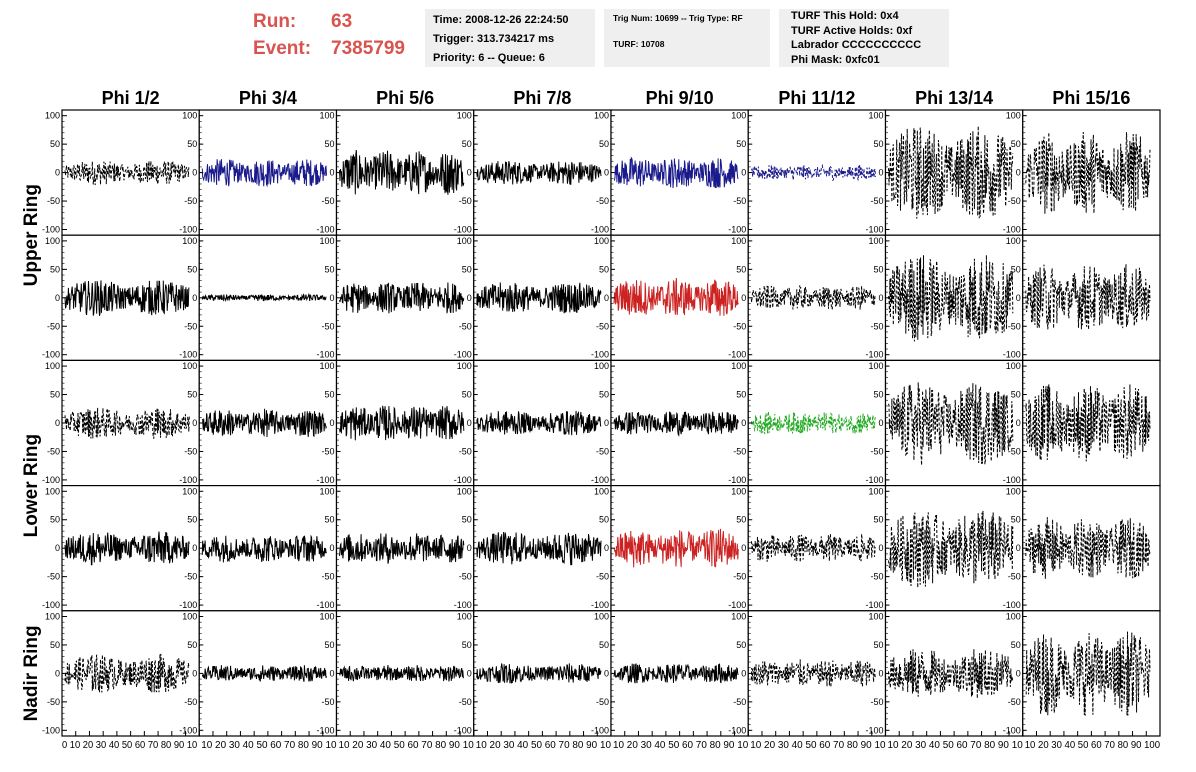  What do you see at coordinates (542, 98) in the screenshot?
I see `column-header: Phi 7/8` at bounding box center [542, 98].